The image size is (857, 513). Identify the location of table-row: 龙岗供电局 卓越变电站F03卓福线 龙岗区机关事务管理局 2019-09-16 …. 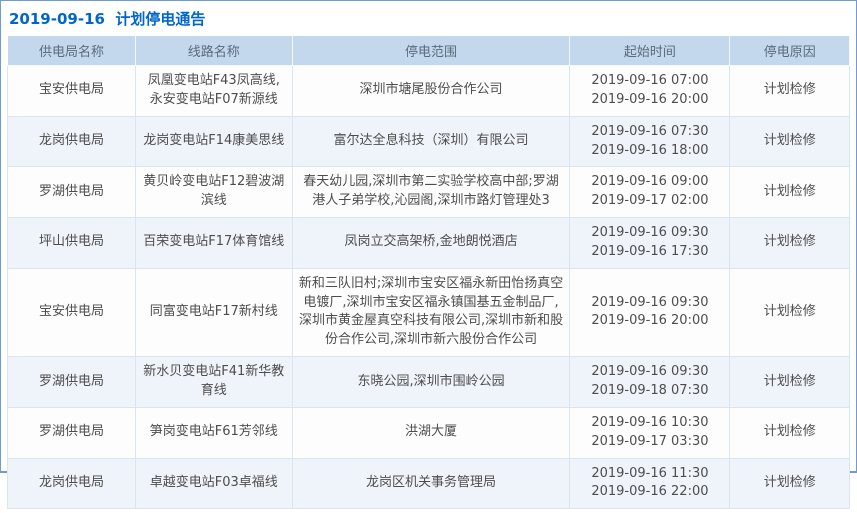
(428, 483).